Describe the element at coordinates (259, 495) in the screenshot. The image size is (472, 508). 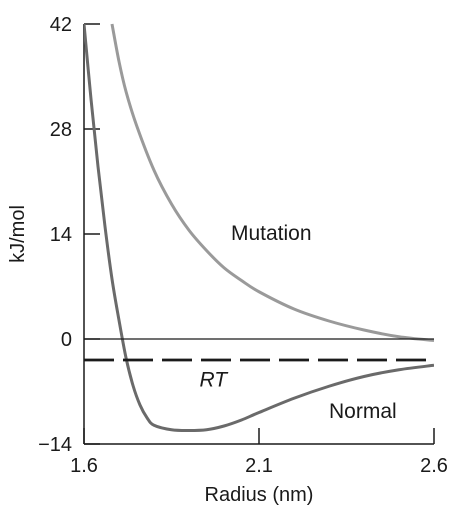
I see `x-axis-title: Radius (nm)` at that location.